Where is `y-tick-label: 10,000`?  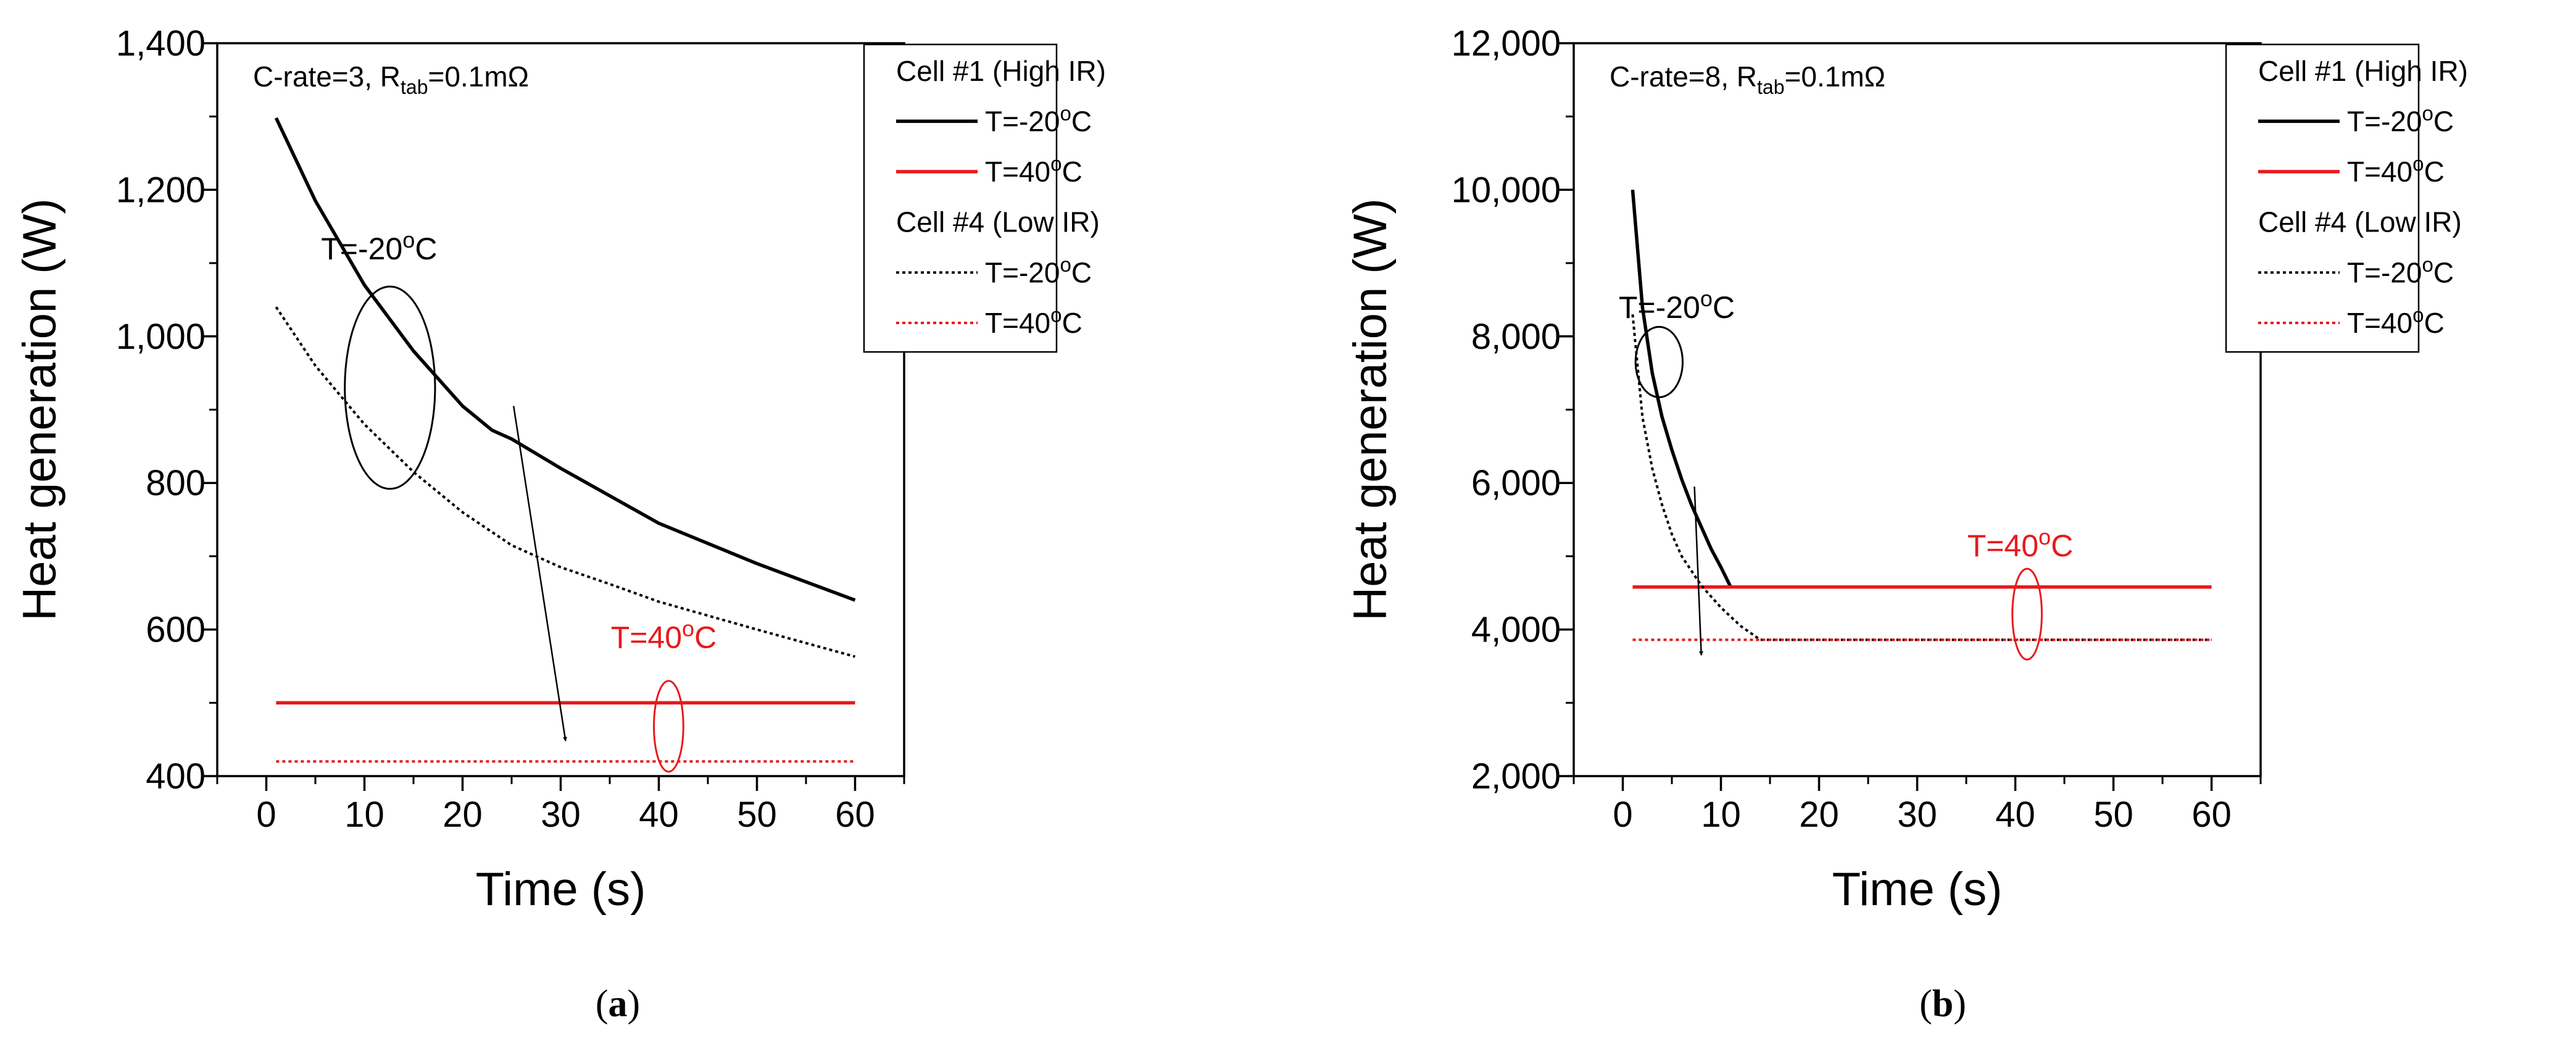 y-tick-label: 10,000 is located at coordinates (1507, 190).